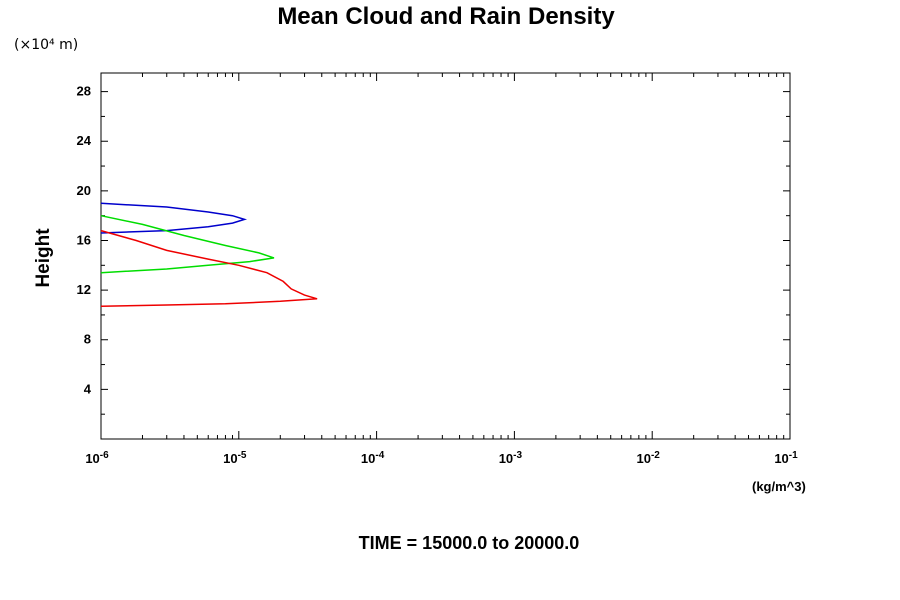 This screenshot has height=600, width=900. I want to click on x-tick-label: 10⁻⁴, so click(373, 458).